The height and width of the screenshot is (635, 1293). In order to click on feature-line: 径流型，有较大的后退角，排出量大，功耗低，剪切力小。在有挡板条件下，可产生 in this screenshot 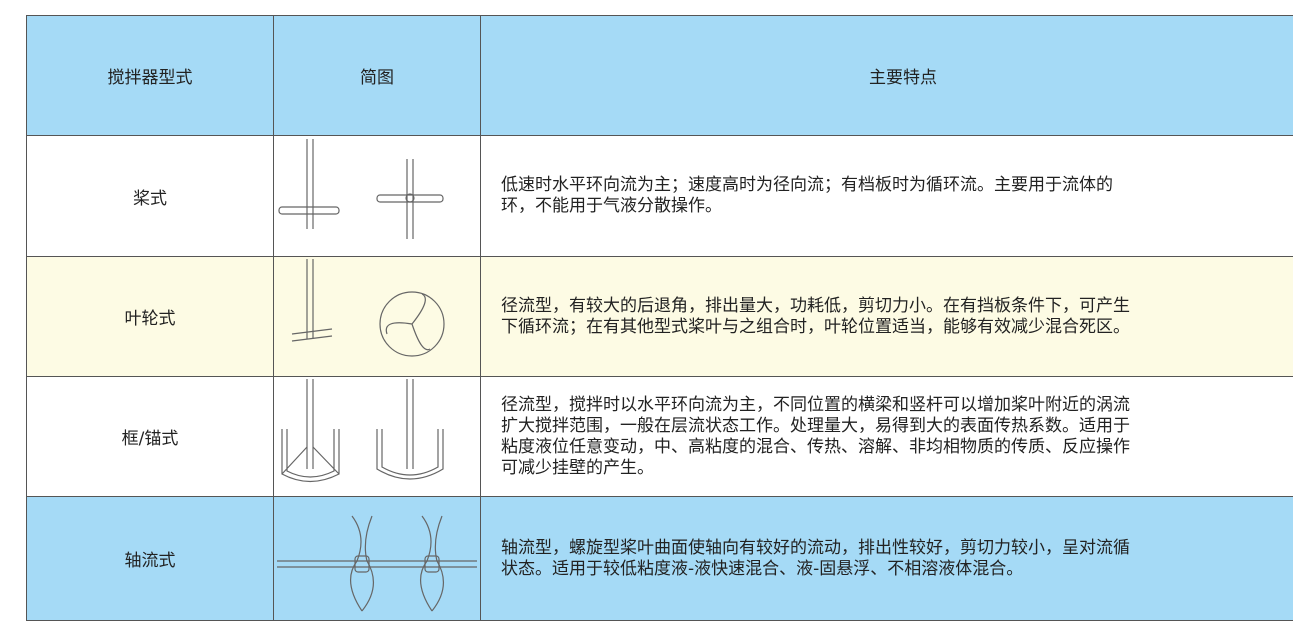, I will do `click(815, 305)`.